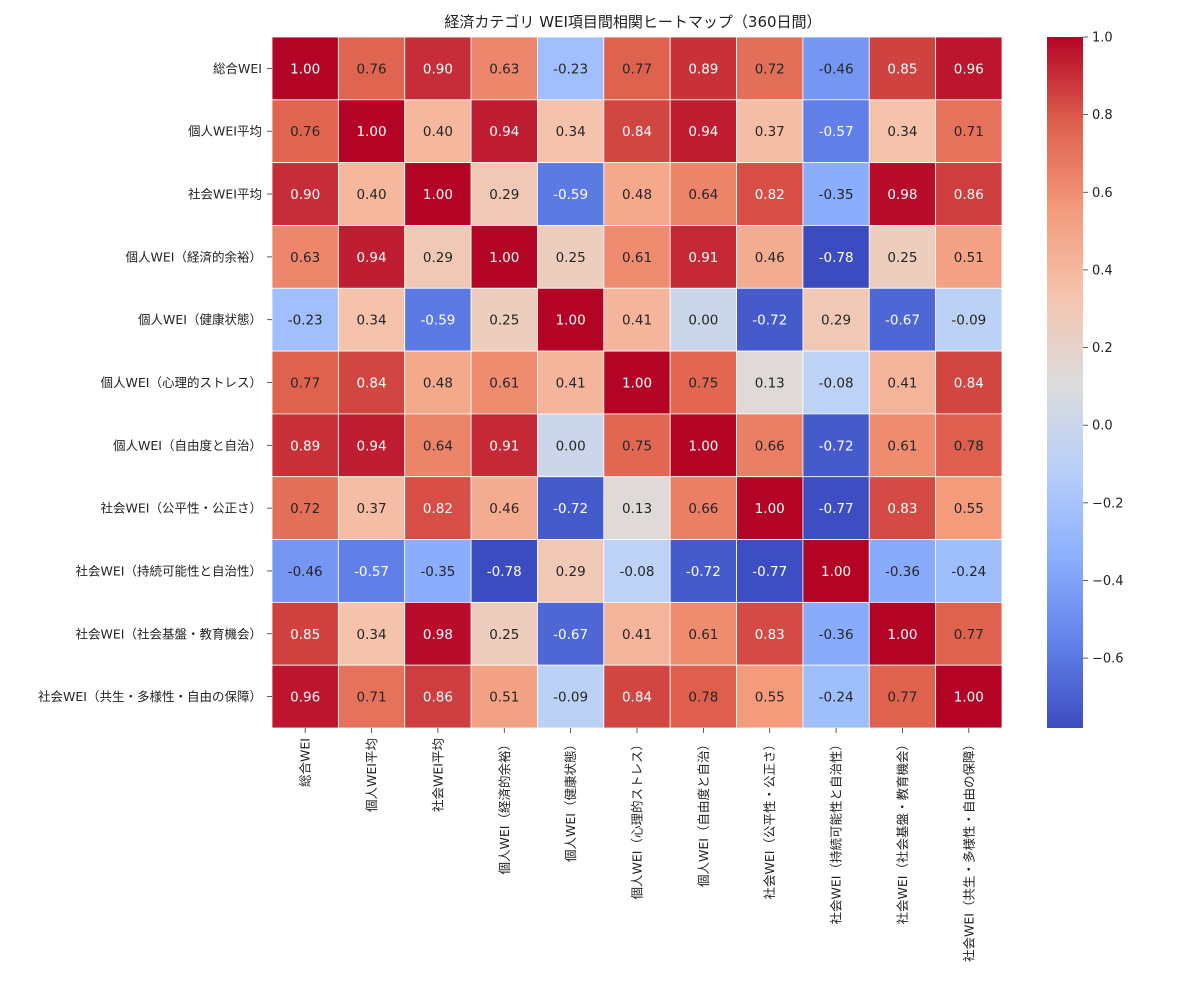 The image size is (1200, 1004). What do you see at coordinates (570, 69) in the screenshot?
I see `cell-value-label: -0.23` at bounding box center [570, 69].